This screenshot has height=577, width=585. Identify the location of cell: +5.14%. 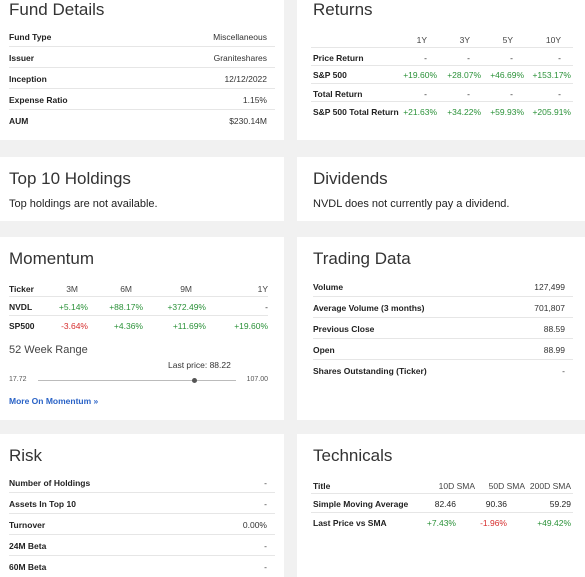
(73, 307).